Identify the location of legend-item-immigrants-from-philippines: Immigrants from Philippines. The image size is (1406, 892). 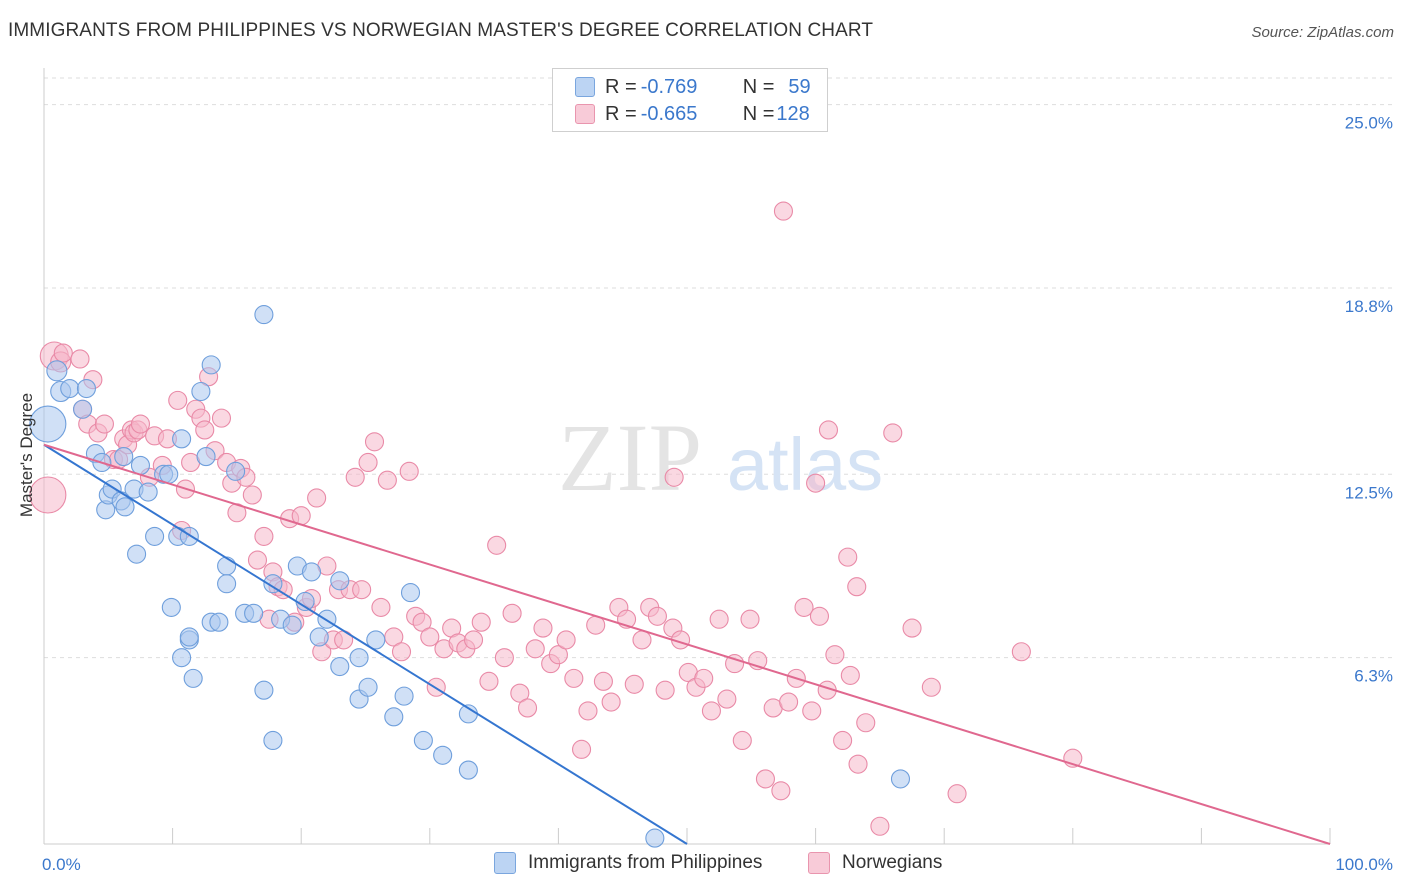
(628, 863).